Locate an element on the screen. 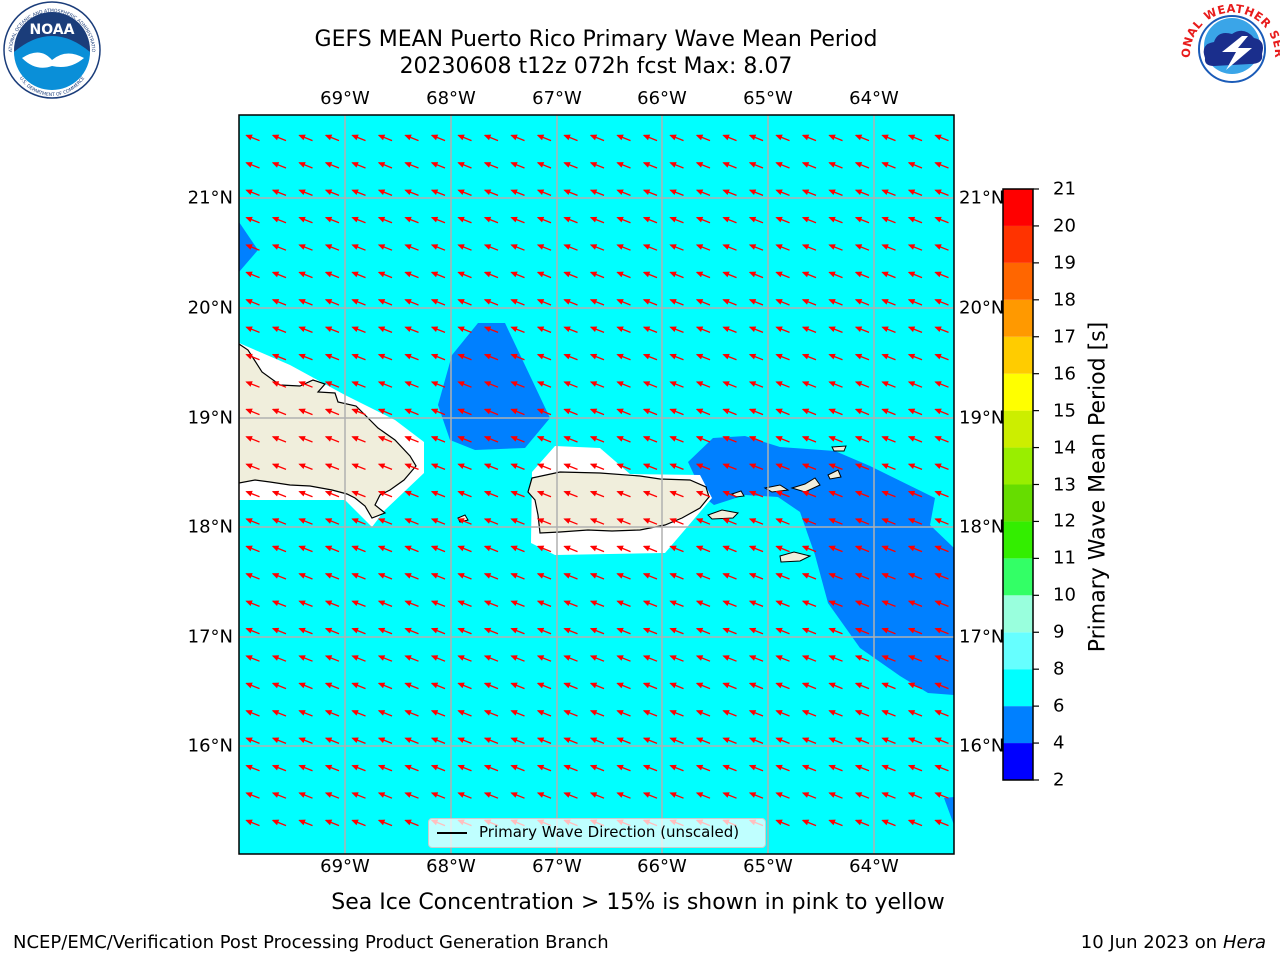 This screenshot has width=1280, height=960. lon-label-top: 69°W is located at coordinates (345, 98).